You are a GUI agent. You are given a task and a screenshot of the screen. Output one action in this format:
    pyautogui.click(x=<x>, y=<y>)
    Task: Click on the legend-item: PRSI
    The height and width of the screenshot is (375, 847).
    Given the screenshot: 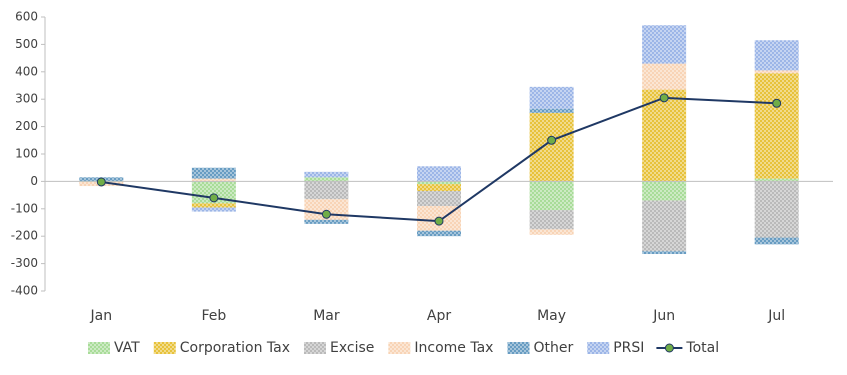 What is the action you would take?
    pyautogui.click(x=615, y=348)
    